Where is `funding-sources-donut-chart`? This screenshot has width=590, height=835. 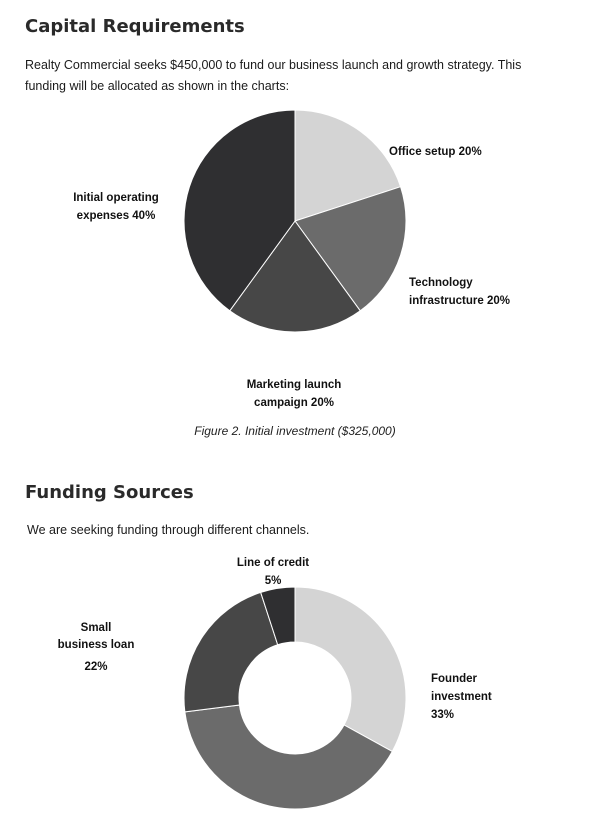 funding-sources-donut-chart is located at coordinates (295, 698).